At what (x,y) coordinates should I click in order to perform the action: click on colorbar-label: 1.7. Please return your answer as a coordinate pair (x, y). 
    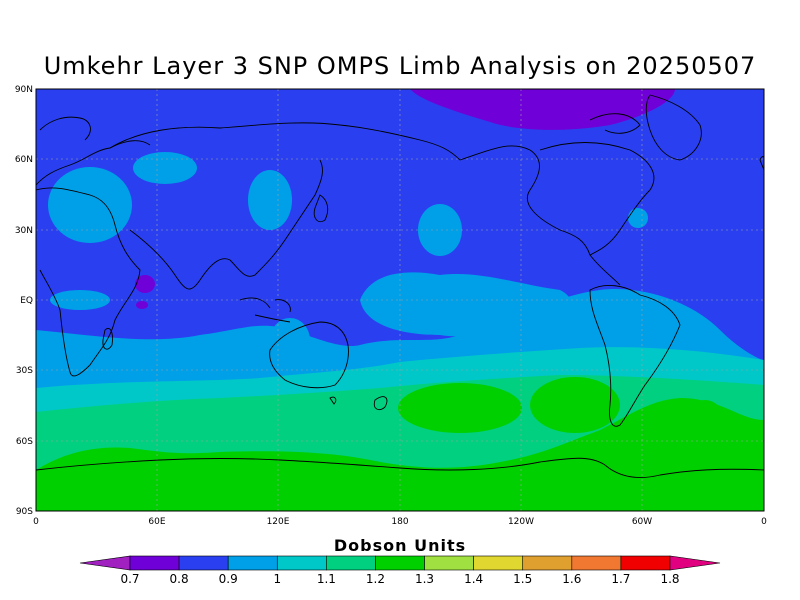
    Looking at the image, I should click on (620, 579).